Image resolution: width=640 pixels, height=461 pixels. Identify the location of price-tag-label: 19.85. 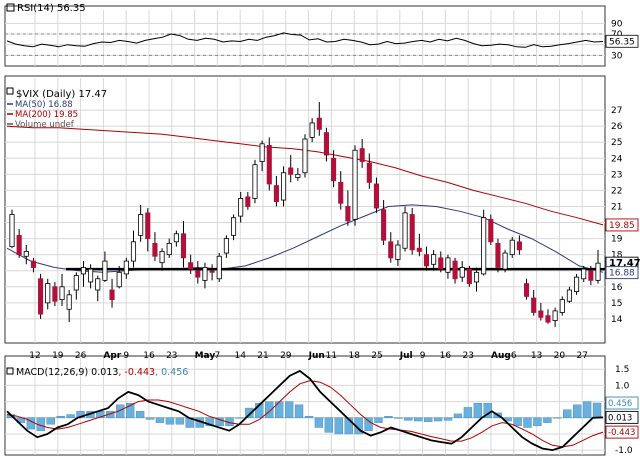
(622, 226).